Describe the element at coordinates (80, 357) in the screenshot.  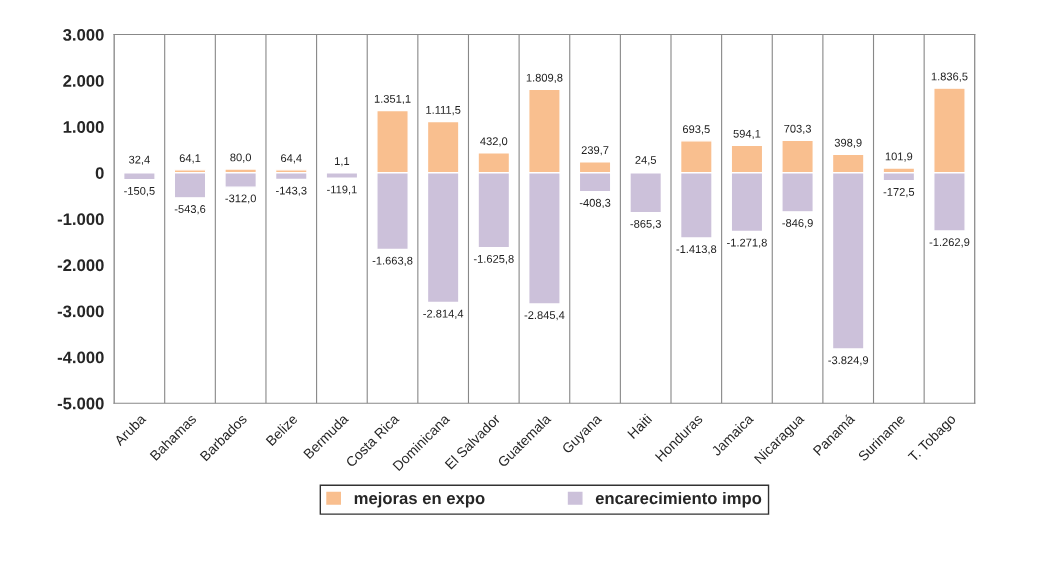
I see `y-tick-label: -4.000` at that location.